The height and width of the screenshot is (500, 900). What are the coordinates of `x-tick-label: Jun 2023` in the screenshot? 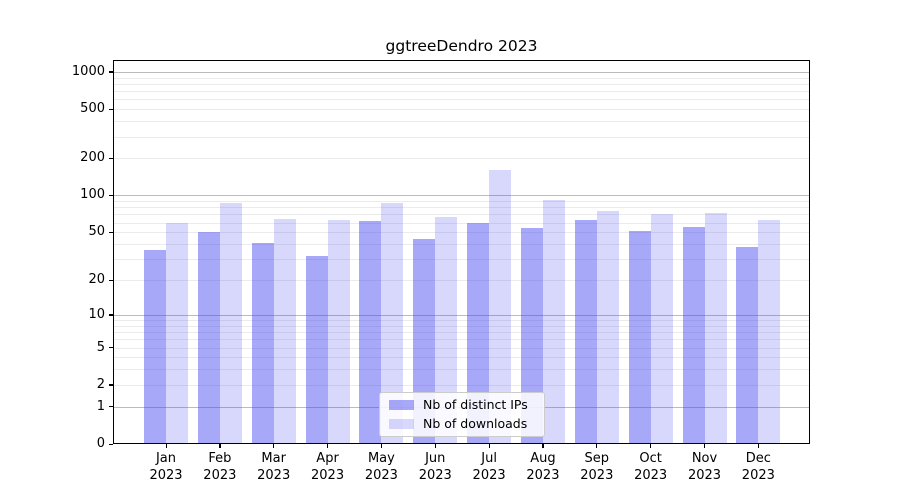 It's located at (435, 467).